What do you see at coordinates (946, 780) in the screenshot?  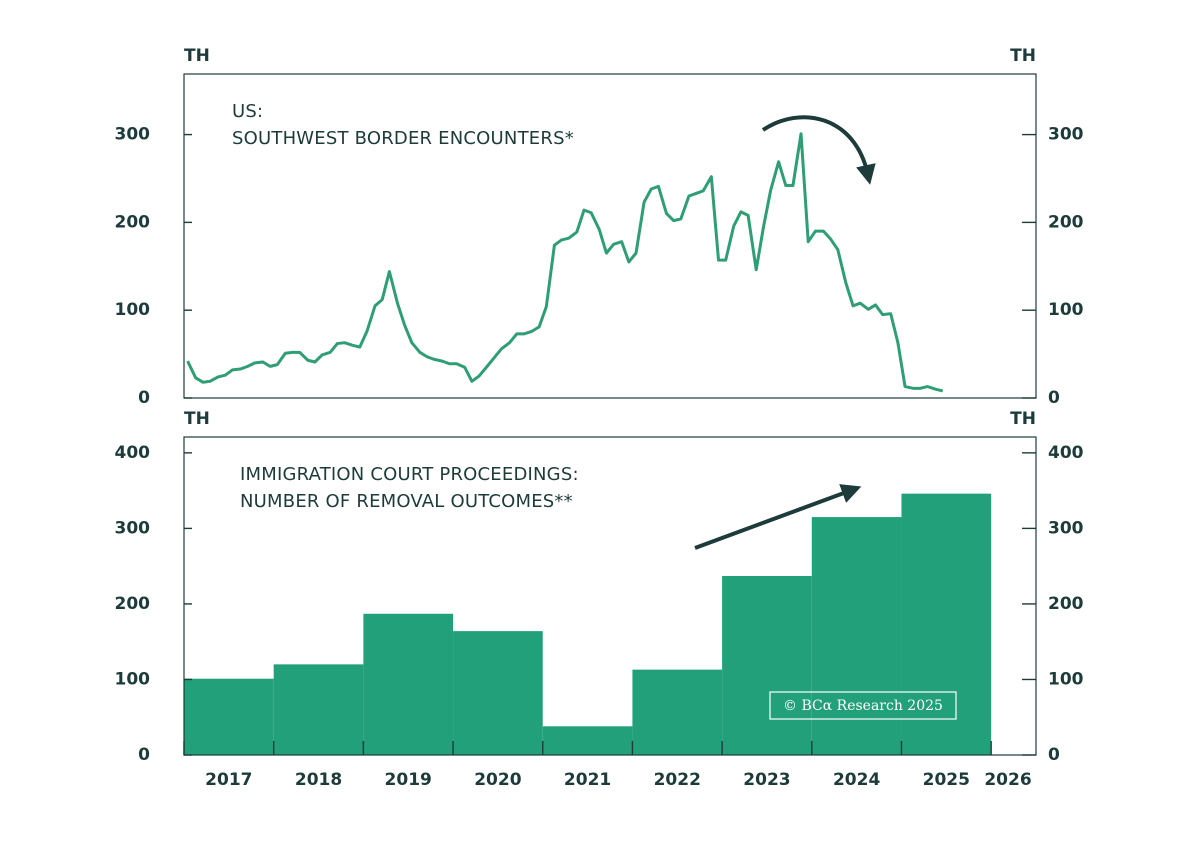 I see `x-tick-label: 2025` at bounding box center [946, 780].